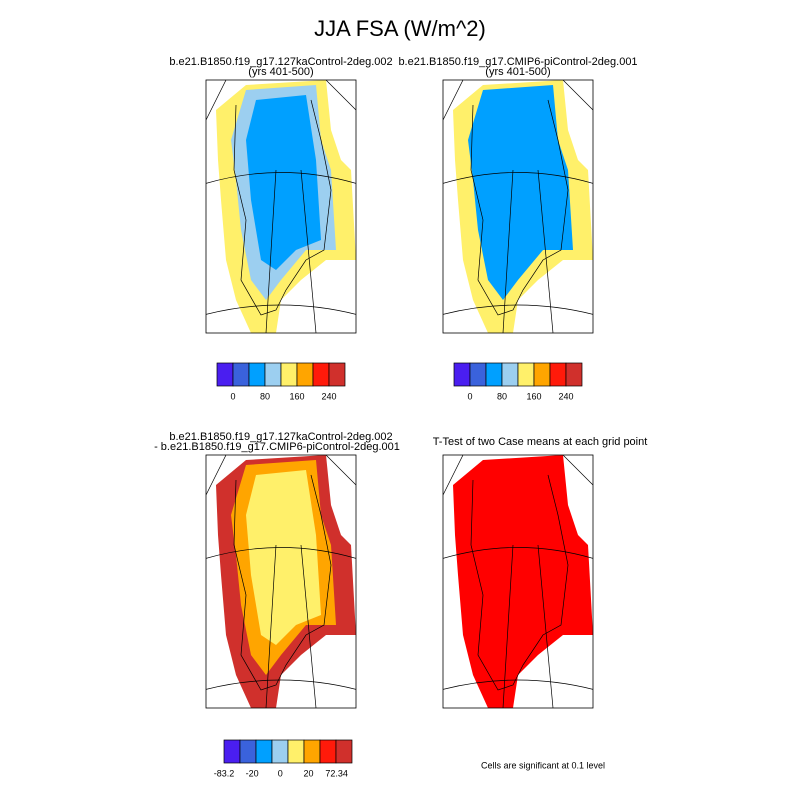  What do you see at coordinates (308, 773) in the screenshot?
I see `colorbar-label: 20` at bounding box center [308, 773].